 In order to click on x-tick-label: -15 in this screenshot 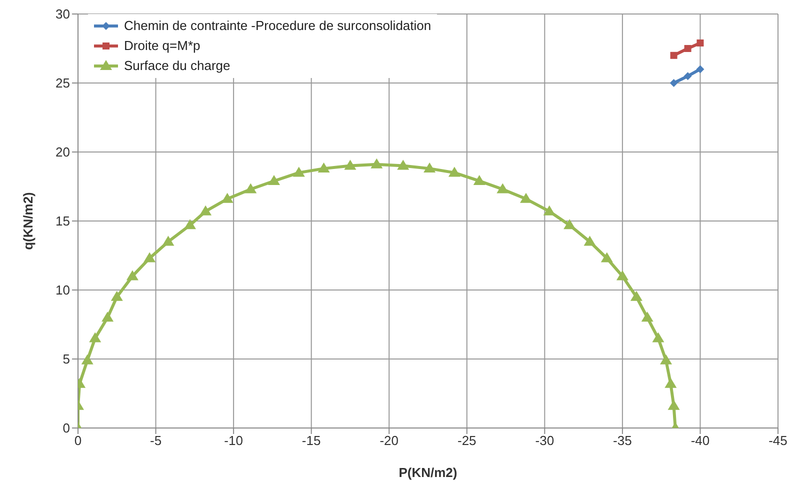, I will do `click(311, 440)`.